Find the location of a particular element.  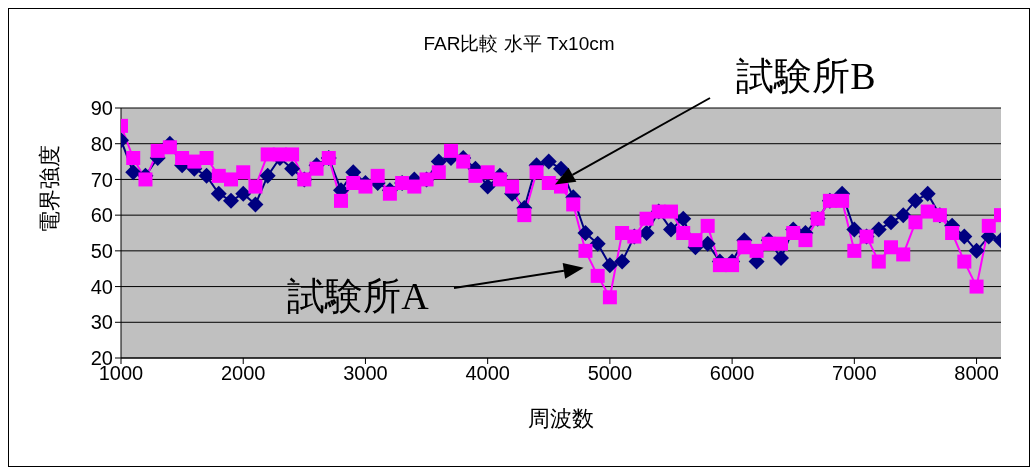

chart-title: FAR比較 水平 Tx10cm is located at coordinates (519, 43).